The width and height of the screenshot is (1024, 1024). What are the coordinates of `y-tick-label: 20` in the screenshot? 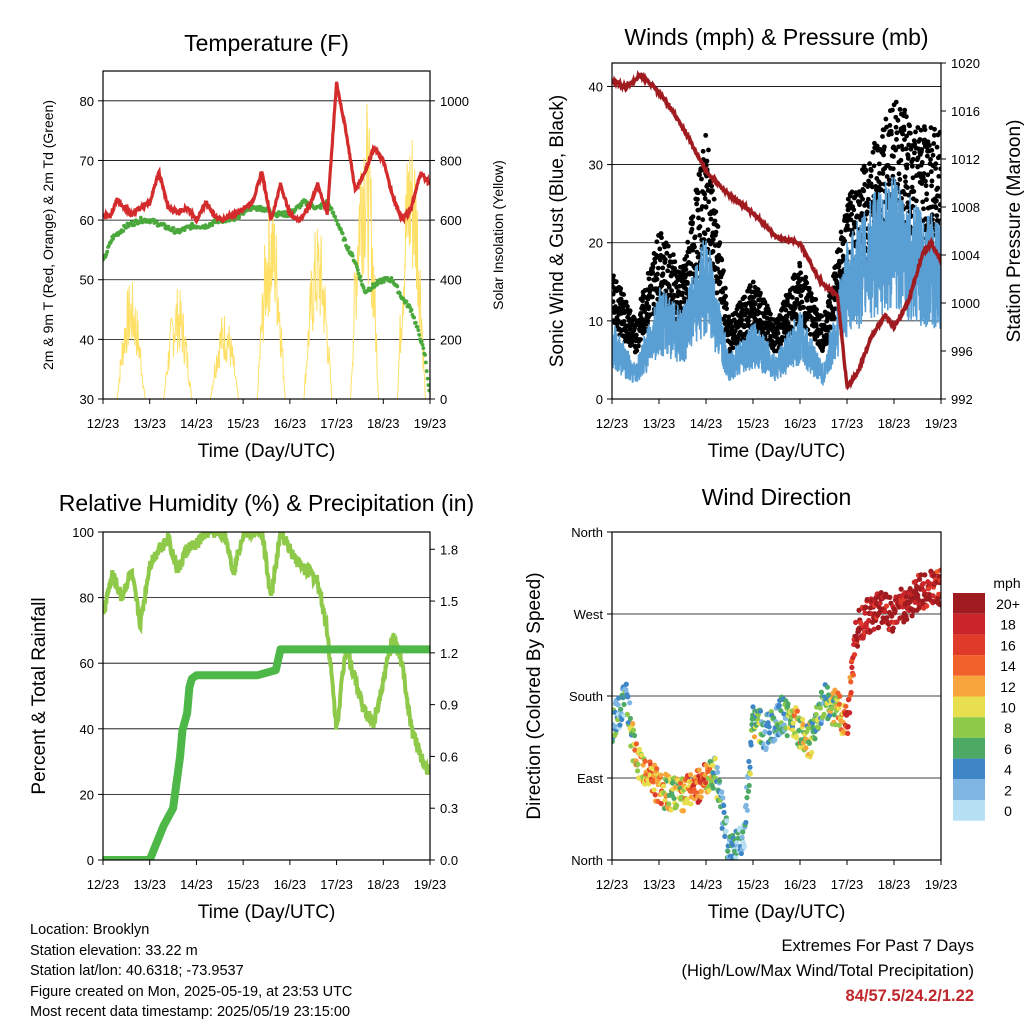 It's located at (87, 794).